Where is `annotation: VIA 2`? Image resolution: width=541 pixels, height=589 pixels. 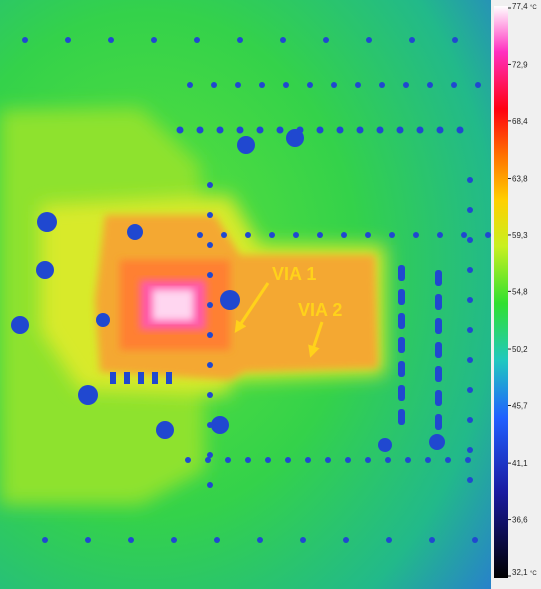 annotation: VIA 2 is located at coordinates (320, 310).